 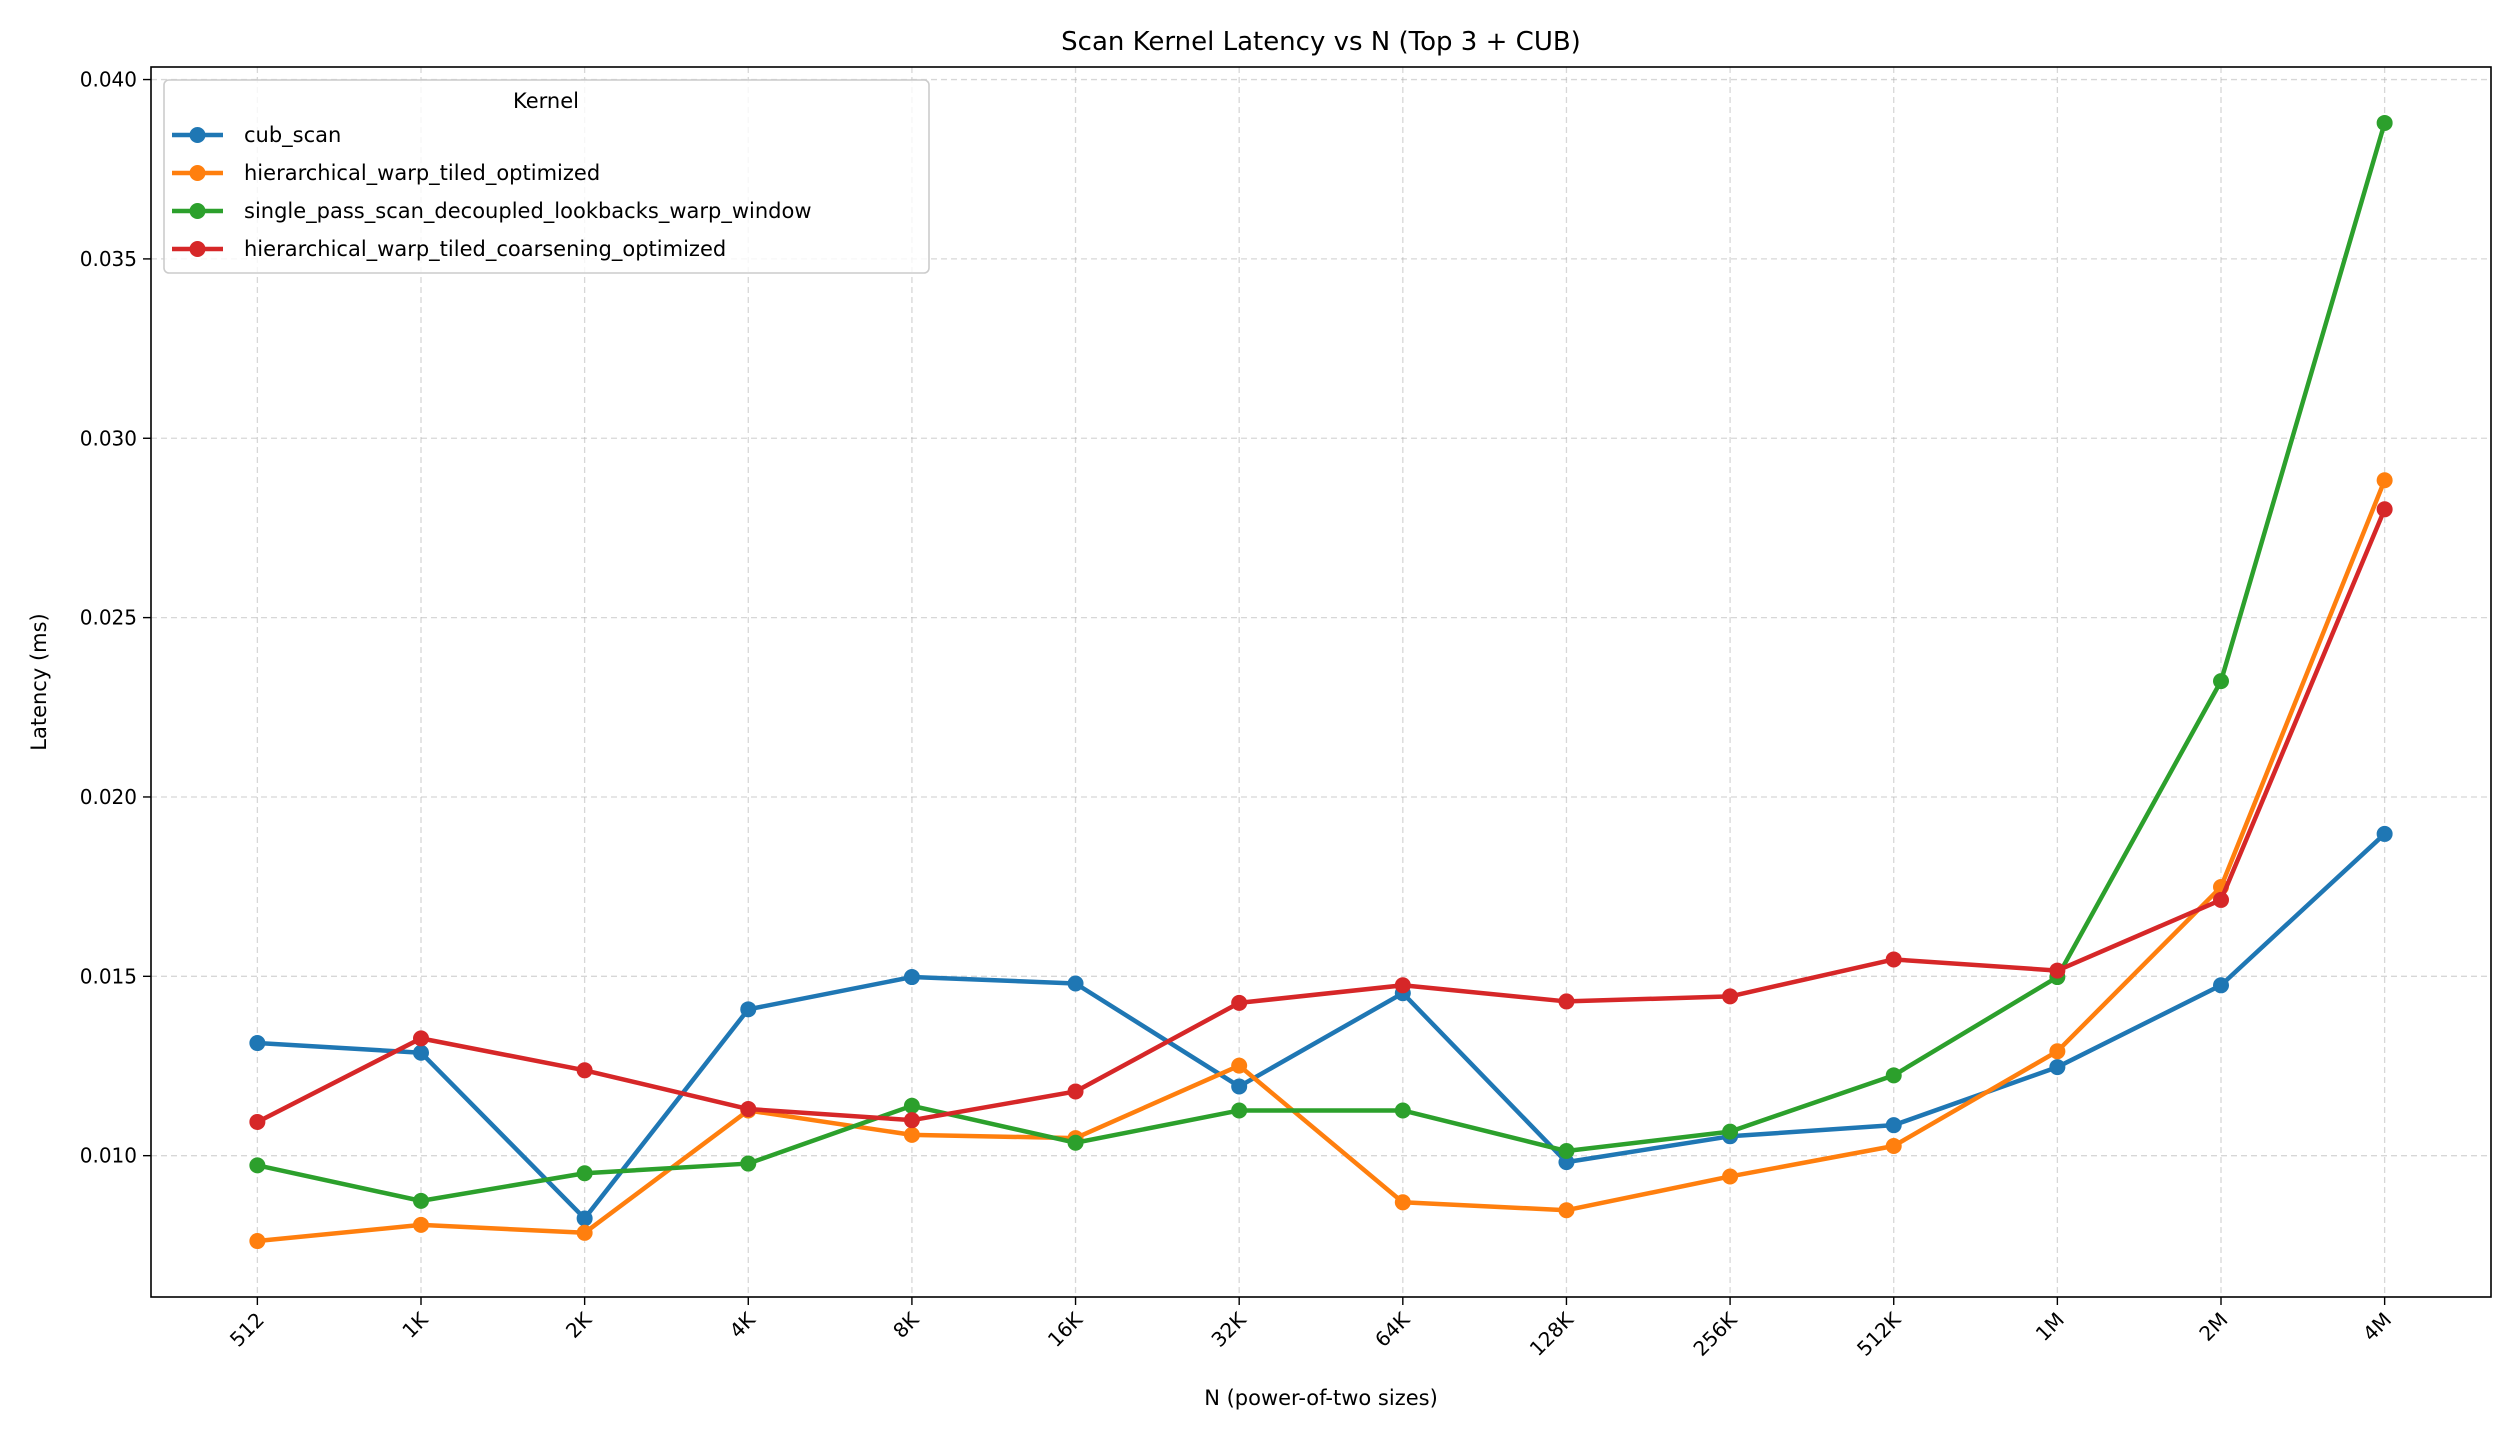 What do you see at coordinates (1321, 1398) in the screenshot?
I see `x-axis-label: N (power-of-two sizes)` at bounding box center [1321, 1398].